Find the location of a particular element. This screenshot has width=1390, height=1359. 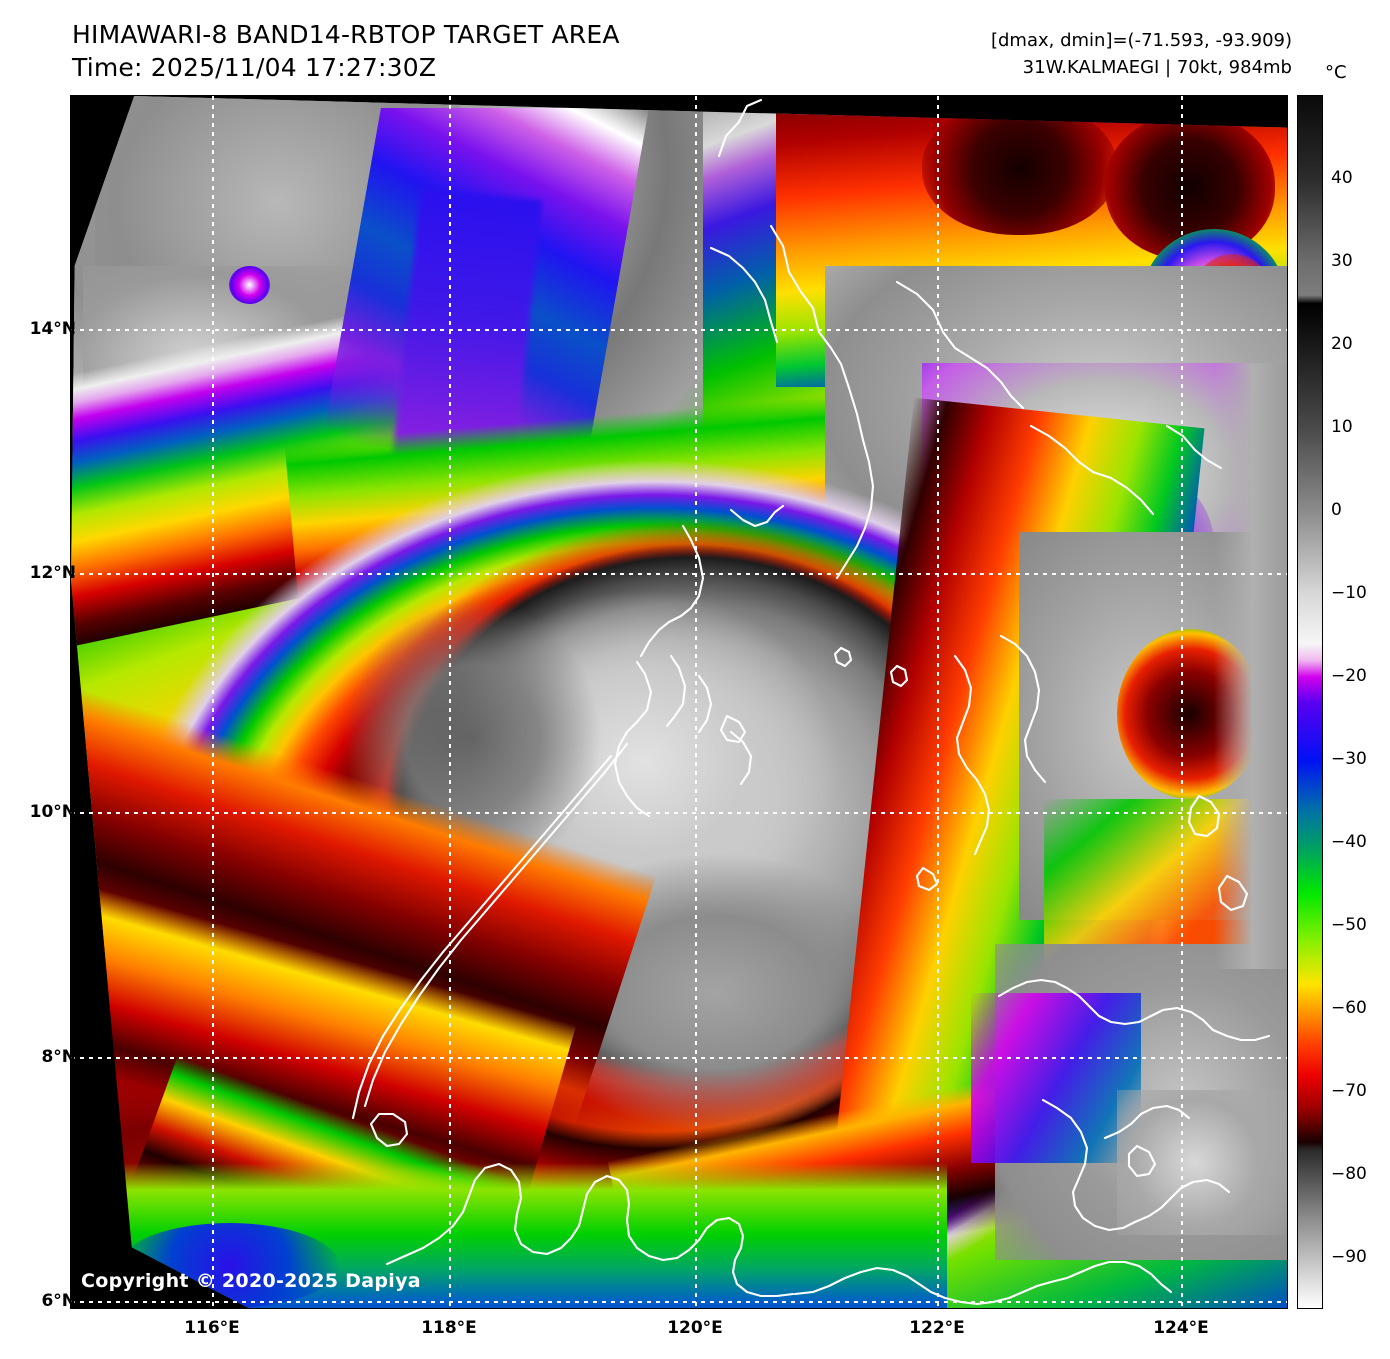

ytick-8n: 8°N is located at coordinates (58, 1057).